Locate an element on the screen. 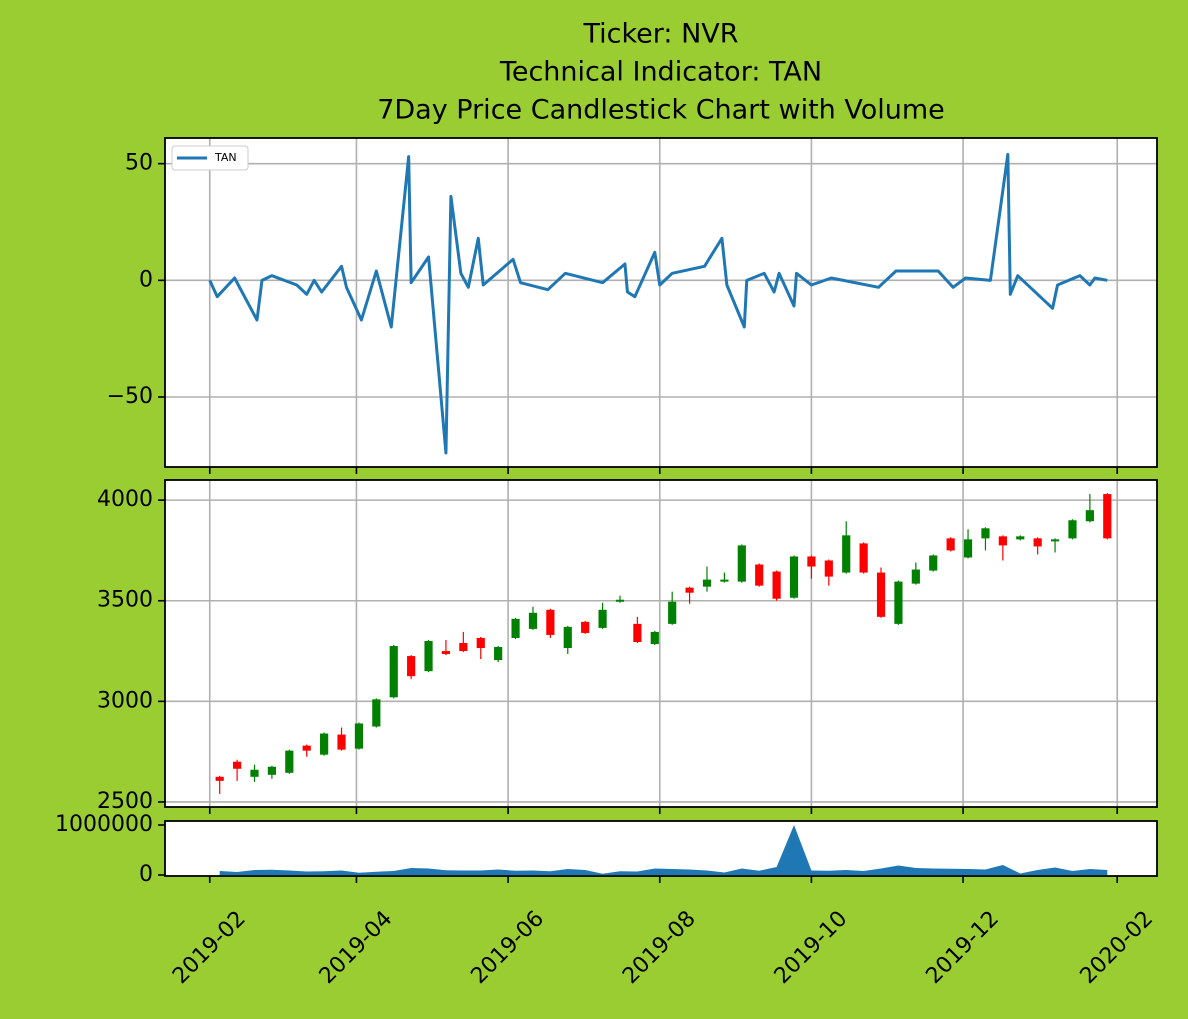 This screenshot has height=1019, width=1188. chart-title: Technical Indicator: TAN is located at coordinates (660, 72).